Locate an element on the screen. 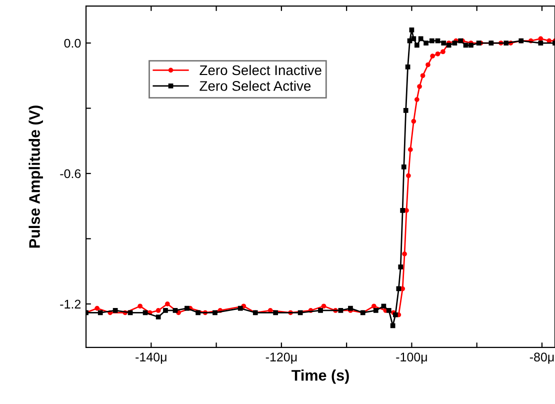 The image size is (555, 404). legend-label: Zero Select Active is located at coordinates (255, 85).